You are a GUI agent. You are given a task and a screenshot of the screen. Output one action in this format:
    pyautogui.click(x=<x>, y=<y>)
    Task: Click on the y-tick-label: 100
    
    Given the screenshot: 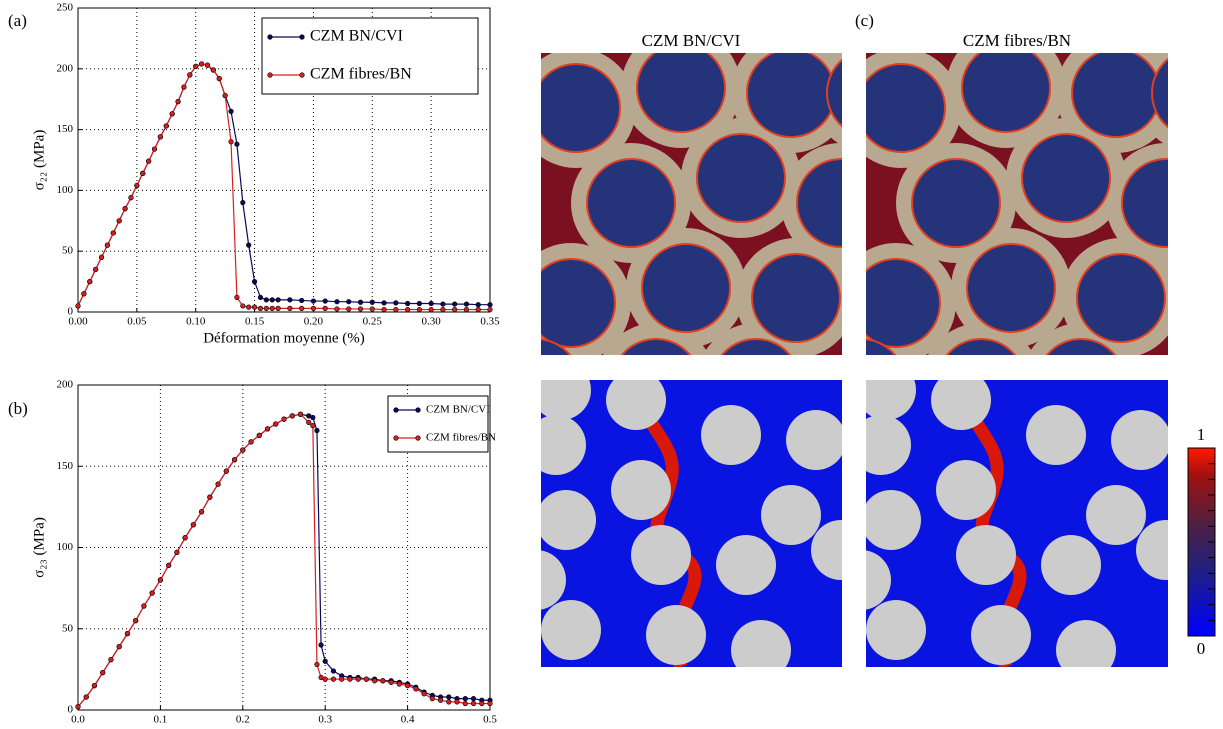 What is the action you would take?
    pyautogui.click(x=65, y=547)
    